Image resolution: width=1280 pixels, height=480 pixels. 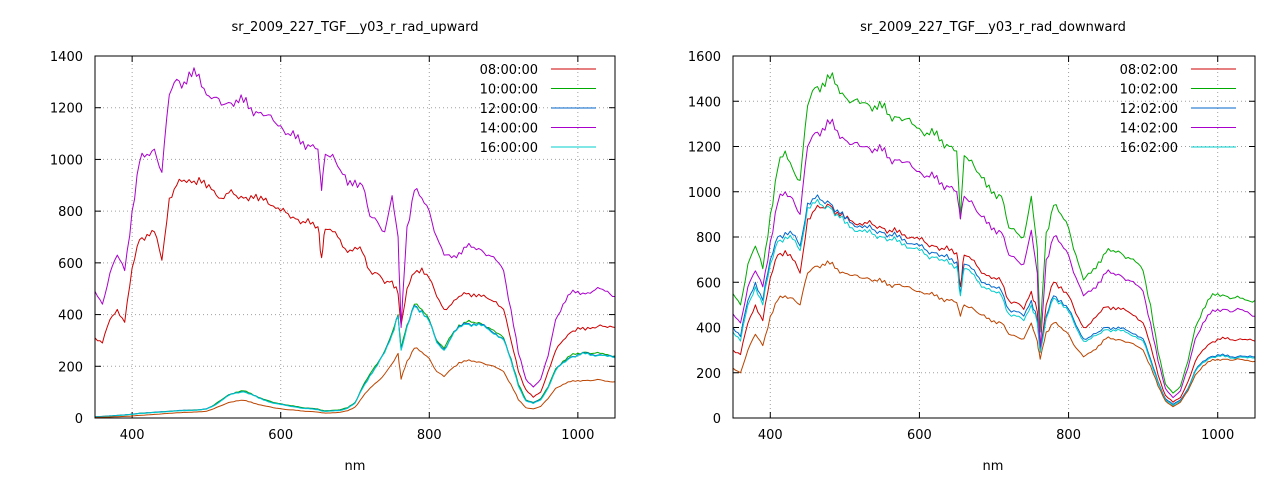 I want to click on legend-label: 12:02:00, so click(x=1149, y=109).